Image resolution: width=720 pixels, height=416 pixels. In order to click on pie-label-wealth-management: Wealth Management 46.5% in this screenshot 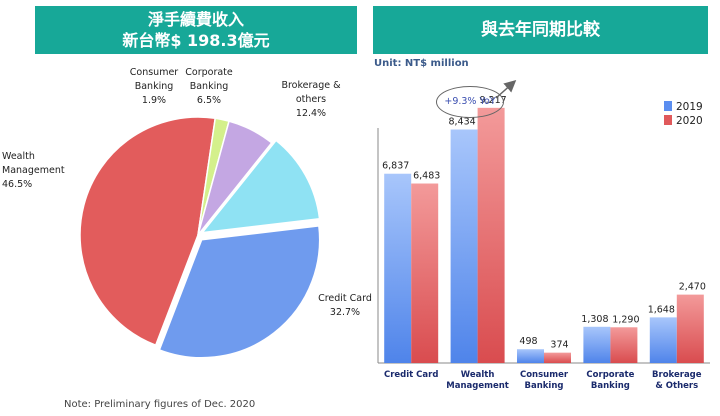, I will do `click(42, 171)`.